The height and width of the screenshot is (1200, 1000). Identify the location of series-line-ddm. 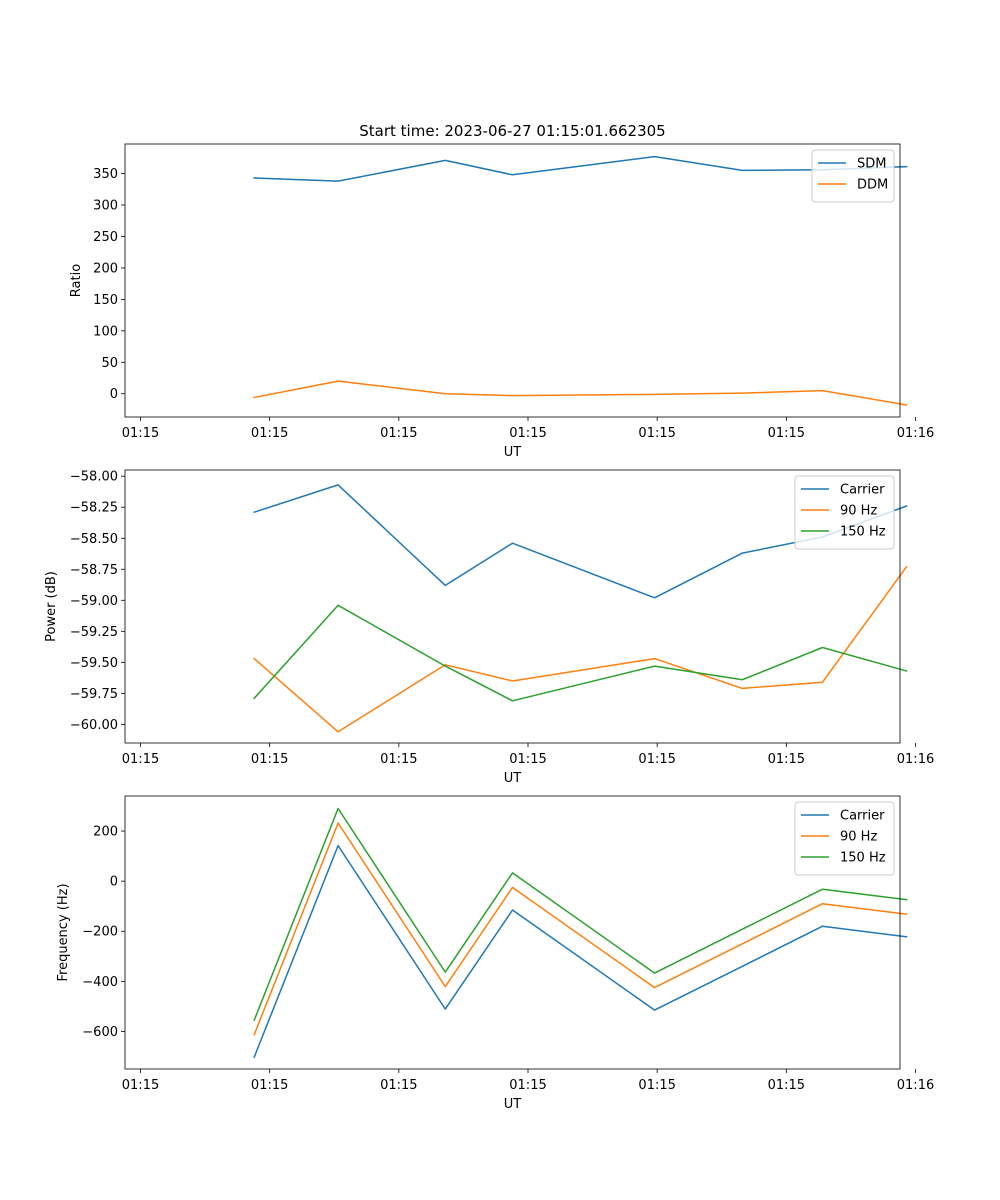
(580, 393).